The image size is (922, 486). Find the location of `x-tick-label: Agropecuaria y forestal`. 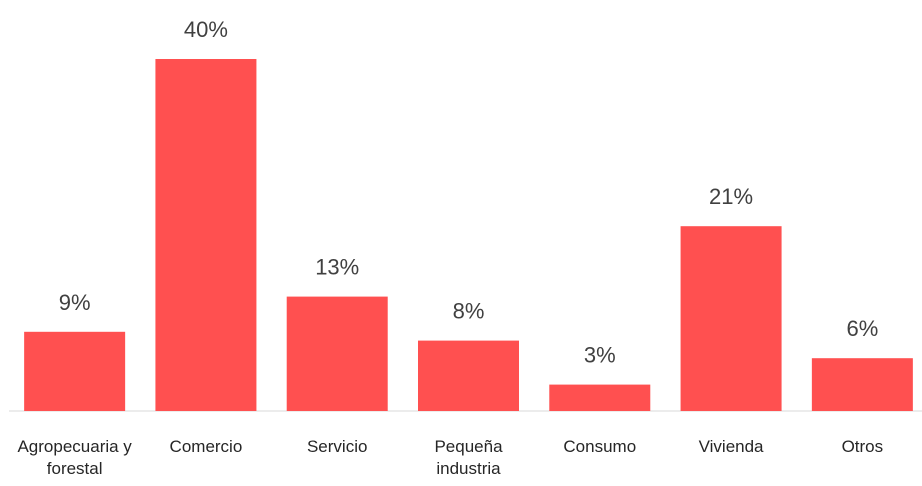

x-tick-label: Agropecuaria y forestal is located at coordinates (74, 457).